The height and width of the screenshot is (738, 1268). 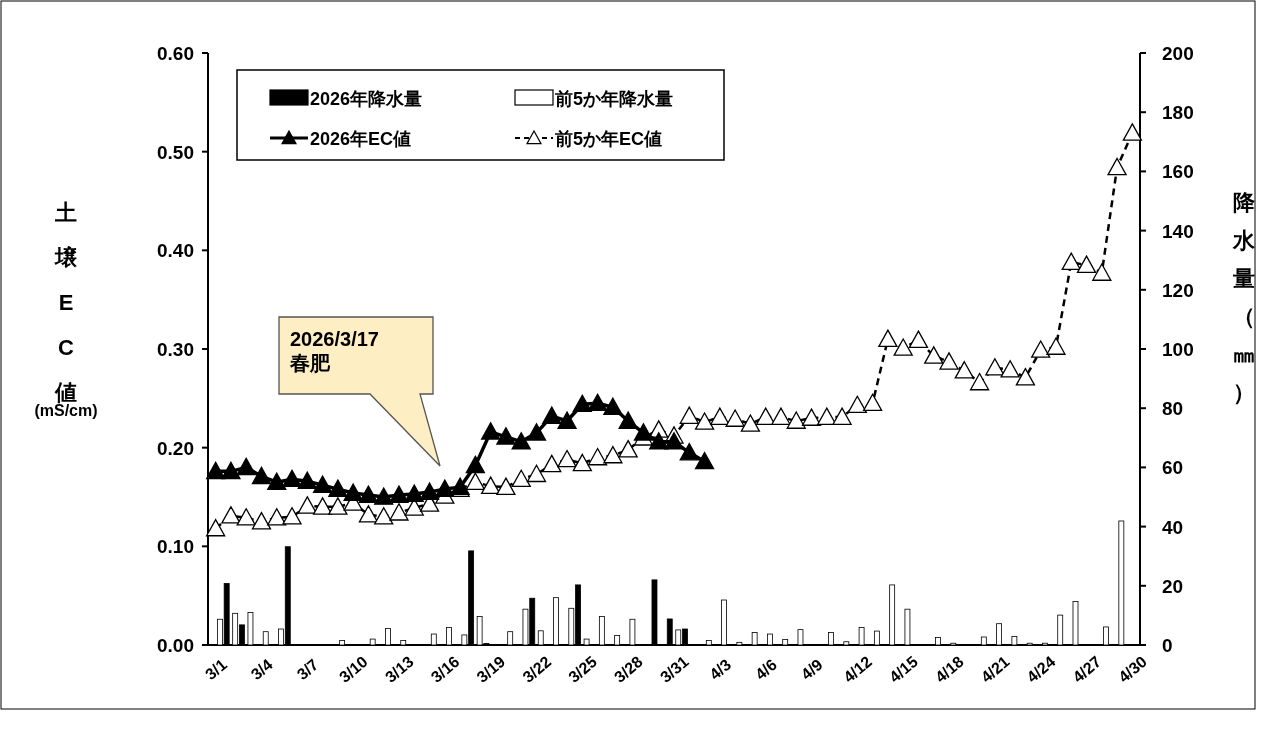 I want to click on legend-label: 前5か年降水量, so click(x=614, y=99).